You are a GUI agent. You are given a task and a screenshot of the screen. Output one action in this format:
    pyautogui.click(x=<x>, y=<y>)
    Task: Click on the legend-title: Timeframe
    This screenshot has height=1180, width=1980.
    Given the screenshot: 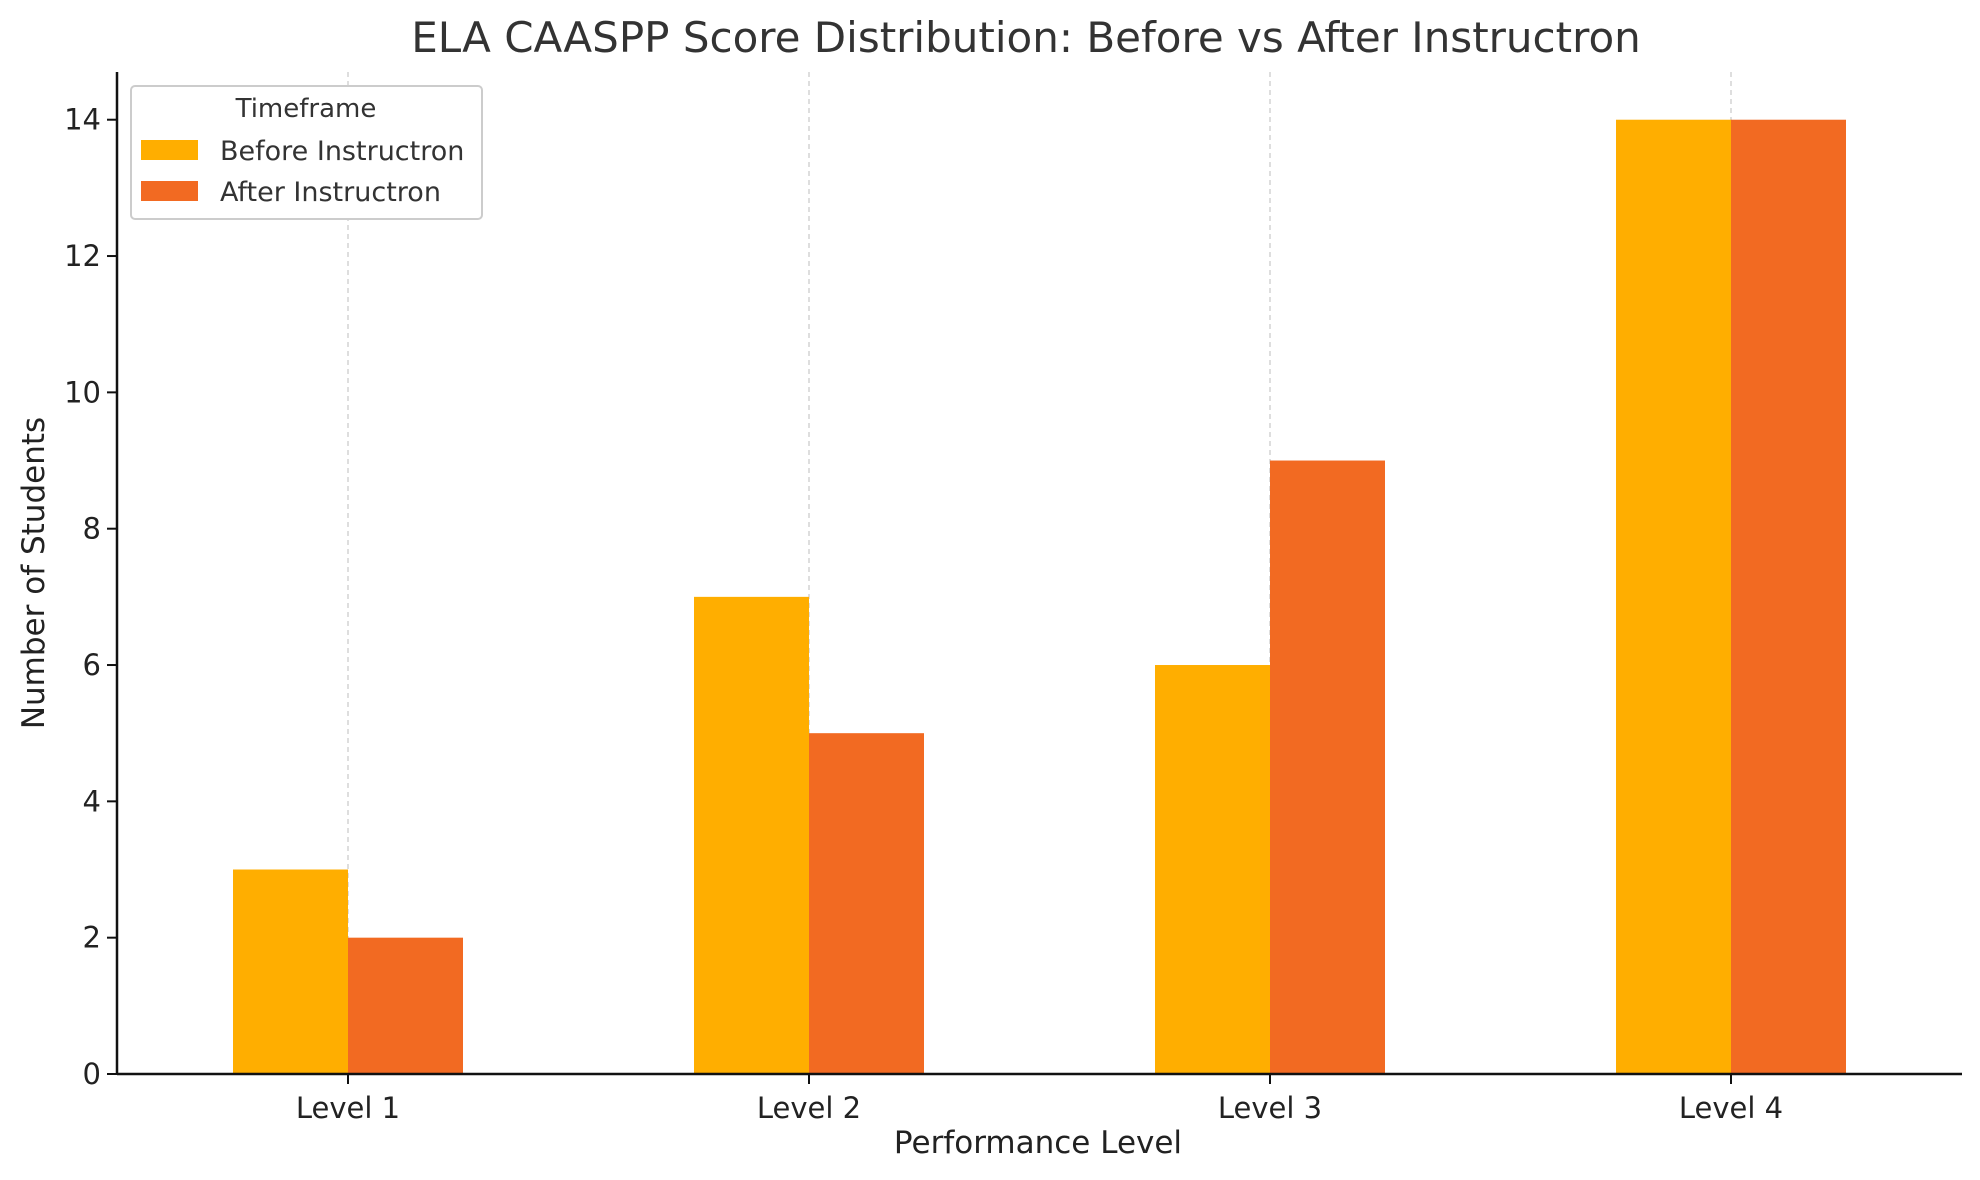 What is the action you would take?
    pyautogui.click(x=306, y=109)
    